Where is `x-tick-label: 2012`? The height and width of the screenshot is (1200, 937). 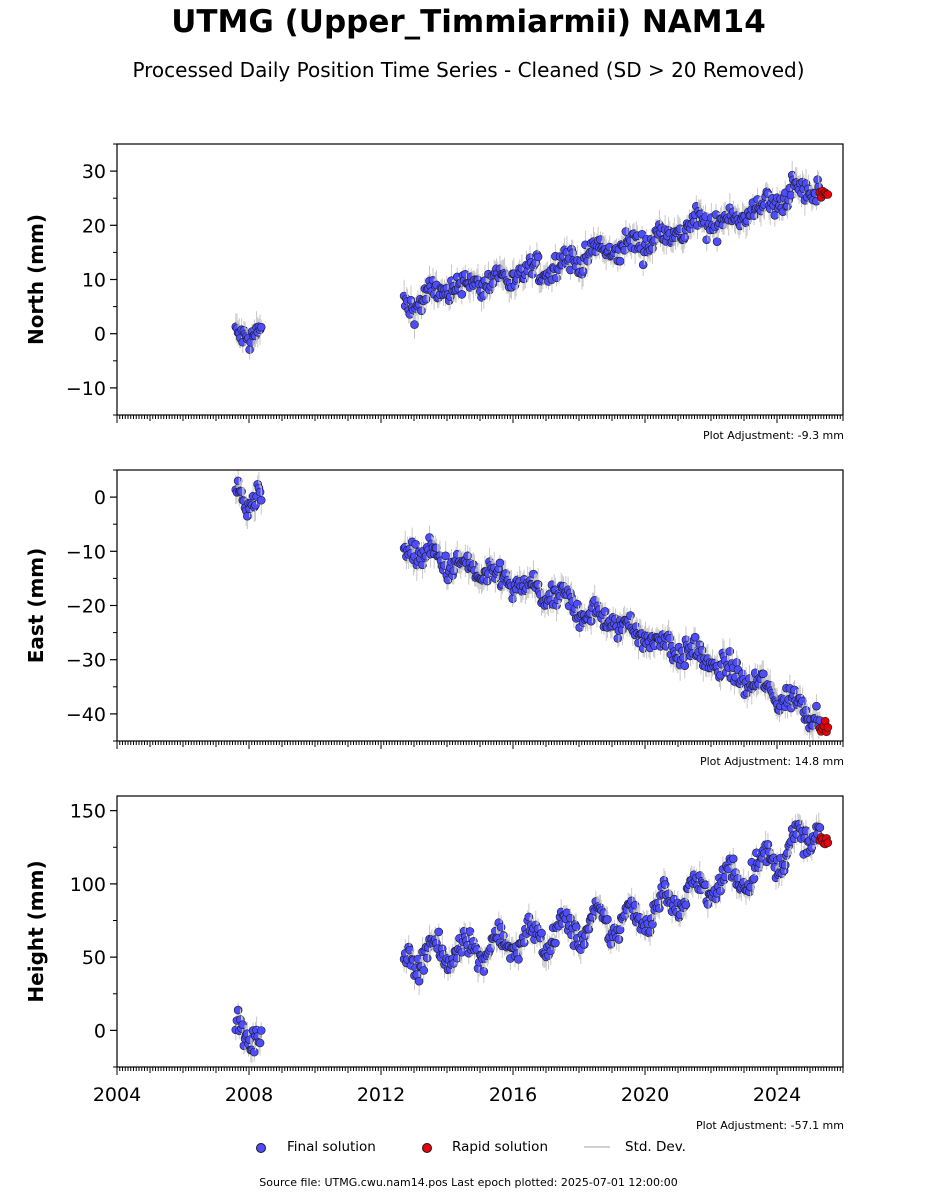 x-tick-label: 2012 is located at coordinates (381, 1095).